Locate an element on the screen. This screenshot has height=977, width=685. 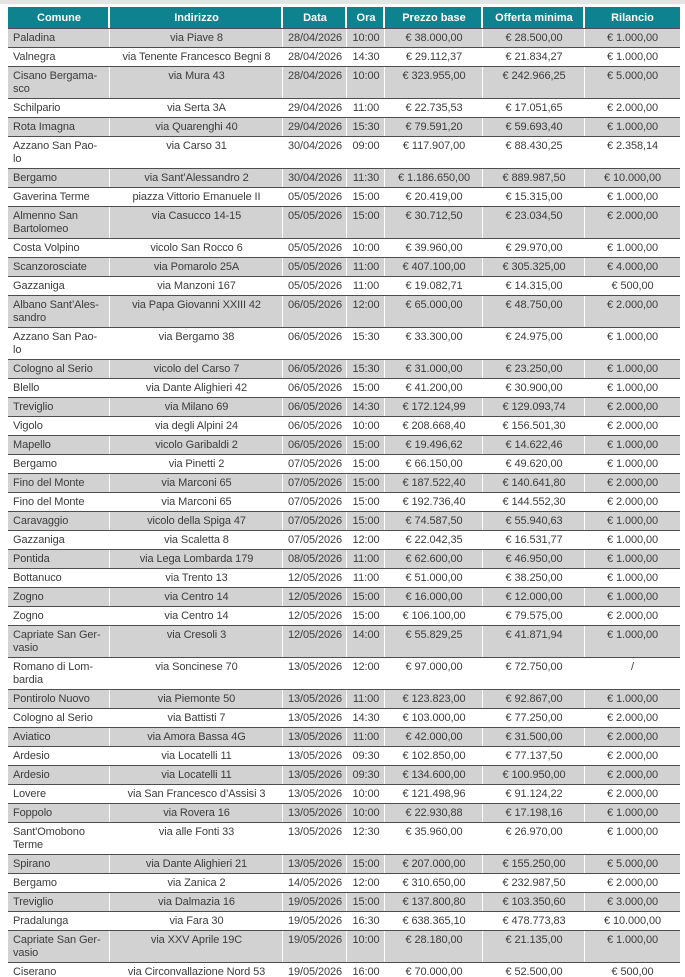
cell-indirizzo: via Circonvallazione Nord 53 is located at coordinates (196, 969).